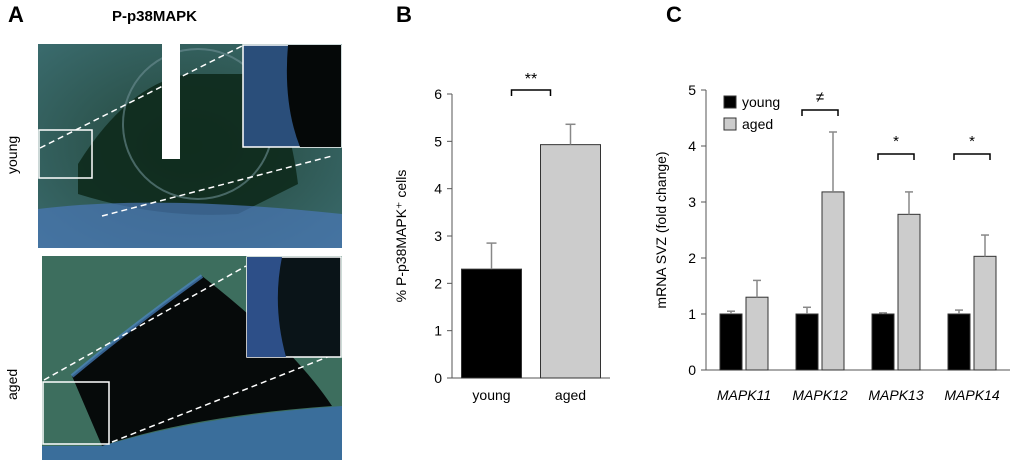 The height and width of the screenshot is (466, 1020). What do you see at coordinates (757, 333) in the screenshot?
I see `bar-aged-MAPK11` at bounding box center [757, 333].